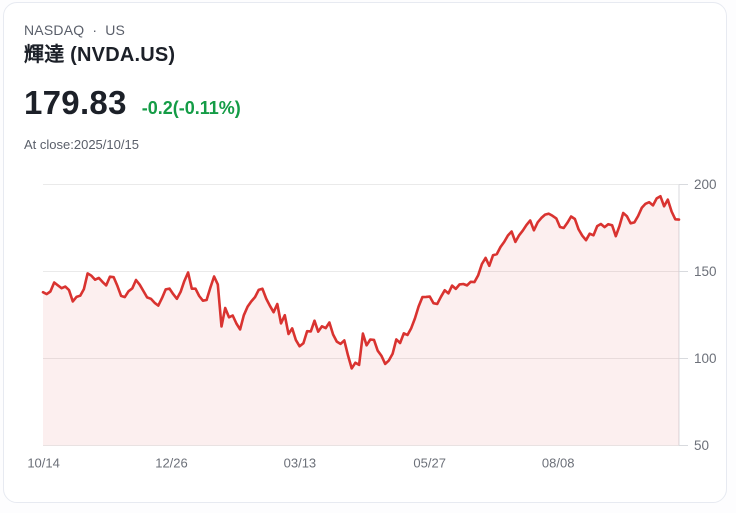 Image resolution: width=736 pixels, height=513 pixels. Describe the element at coordinates (375, 103) in the screenshot. I see `price-row: 179.83 -0.2(-0.11%)` at that location.